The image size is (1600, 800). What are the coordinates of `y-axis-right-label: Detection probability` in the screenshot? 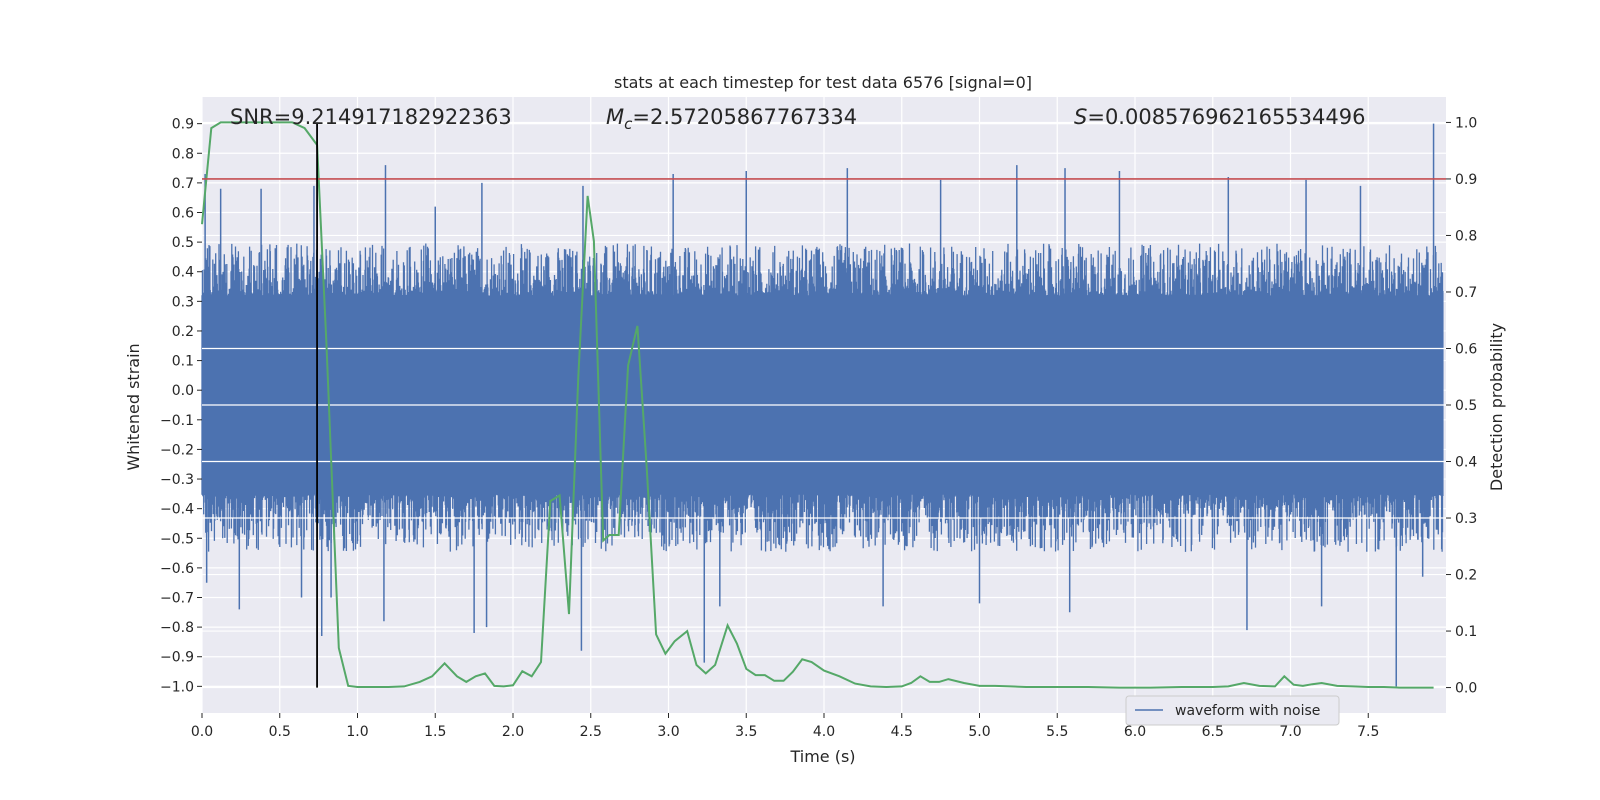 It's located at (1496, 407).